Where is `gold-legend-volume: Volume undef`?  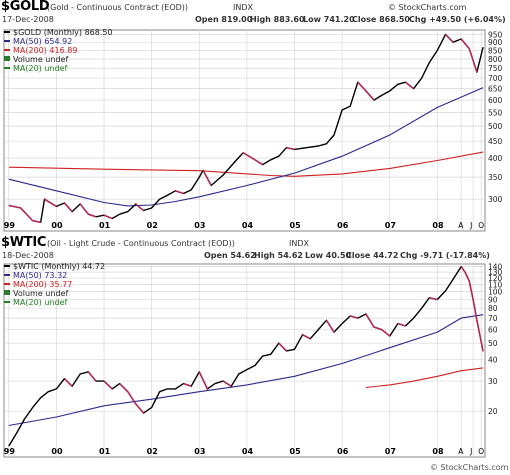
gold-legend-volume: Volume undef is located at coordinates (40, 59).